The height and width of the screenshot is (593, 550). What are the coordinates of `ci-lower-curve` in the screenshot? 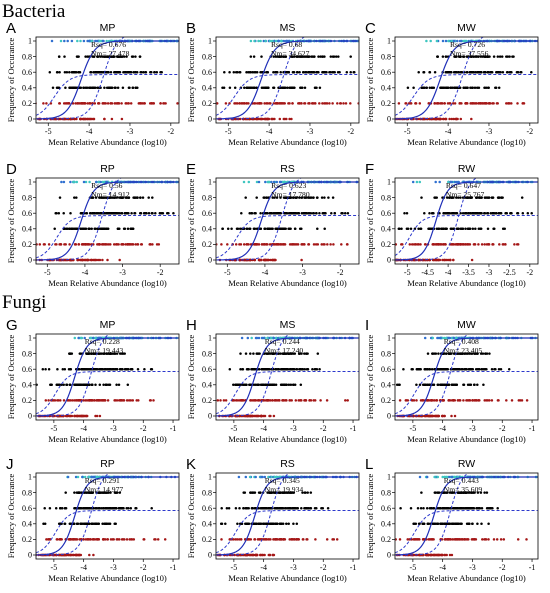 It's located at (260, 78).